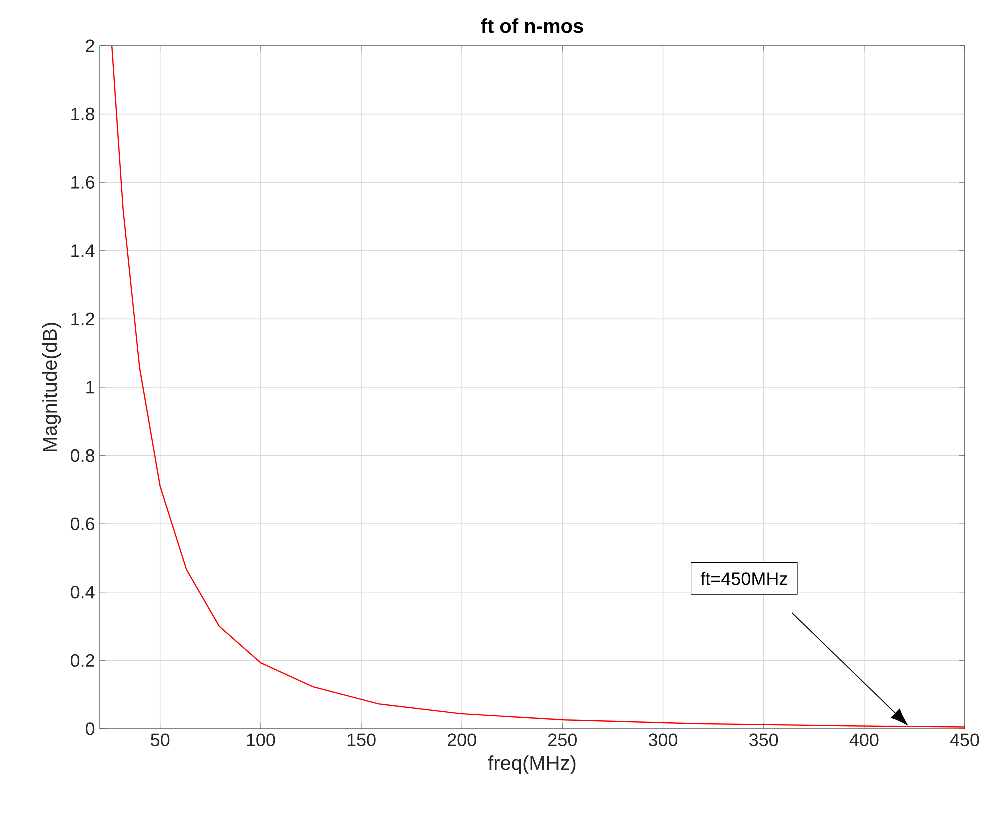 The image size is (992, 817). Describe the element at coordinates (532, 765) in the screenshot. I see `x-axis-title: freq(MHz)` at that location.